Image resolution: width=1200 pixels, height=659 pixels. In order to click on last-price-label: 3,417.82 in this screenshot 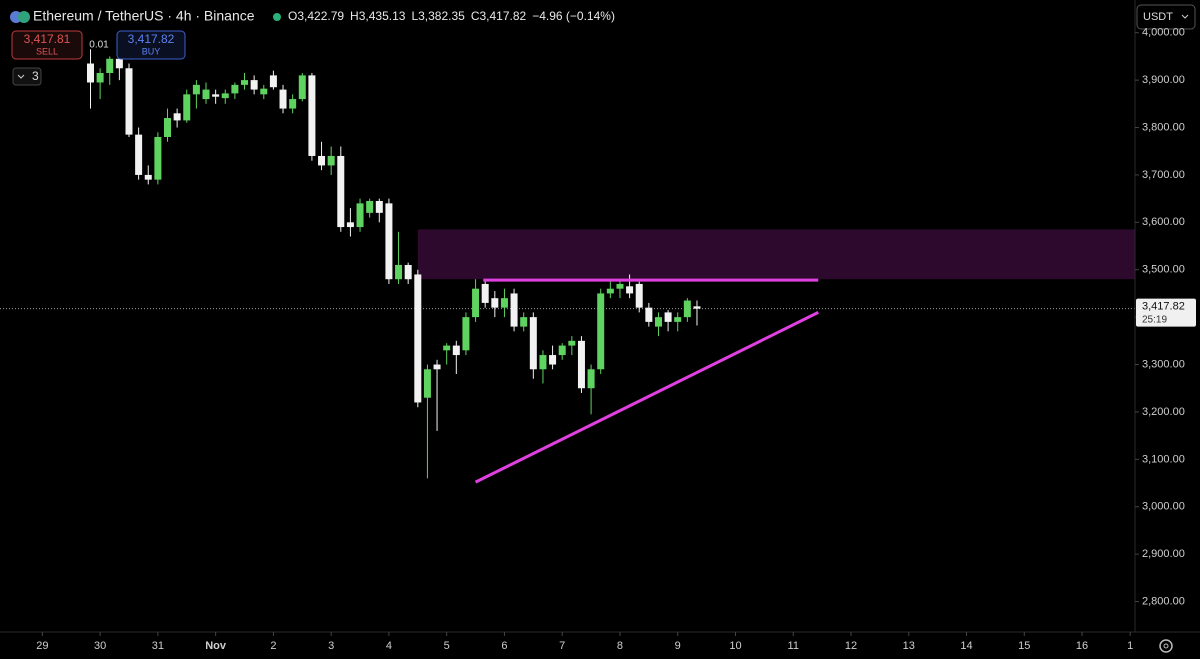, I will do `click(1163, 307)`.